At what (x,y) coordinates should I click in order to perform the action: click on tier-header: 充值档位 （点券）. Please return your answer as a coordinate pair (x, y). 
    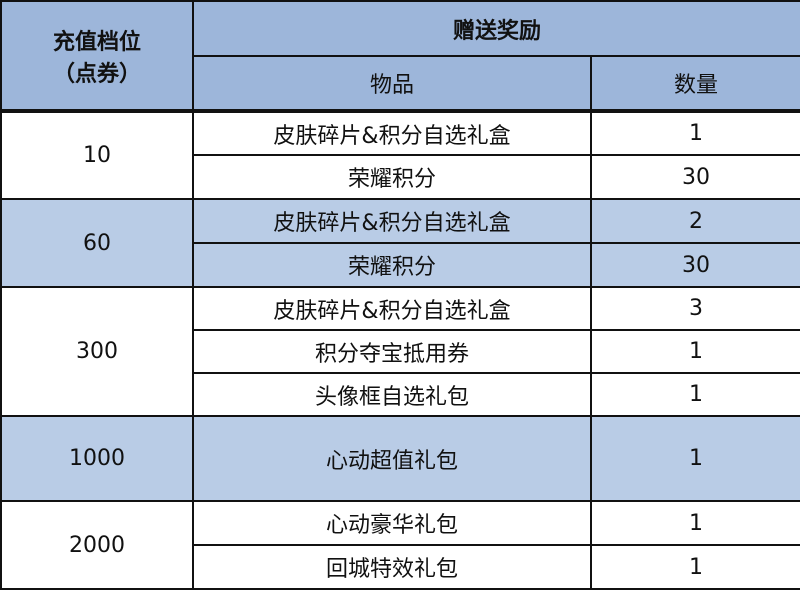
    Looking at the image, I should click on (97, 56).